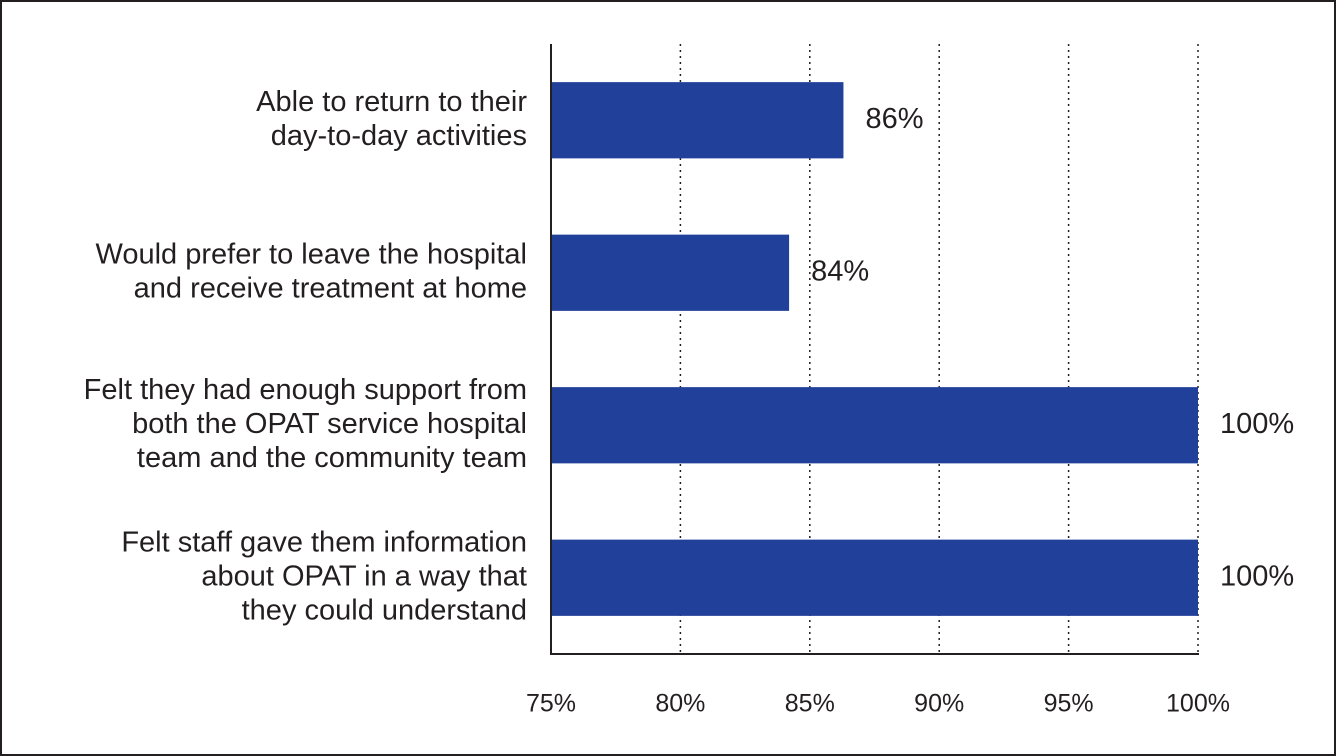  What do you see at coordinates (894, 119) in the screenshot?
I see `value-label-0: 86%` at bounding box center [894, 119].